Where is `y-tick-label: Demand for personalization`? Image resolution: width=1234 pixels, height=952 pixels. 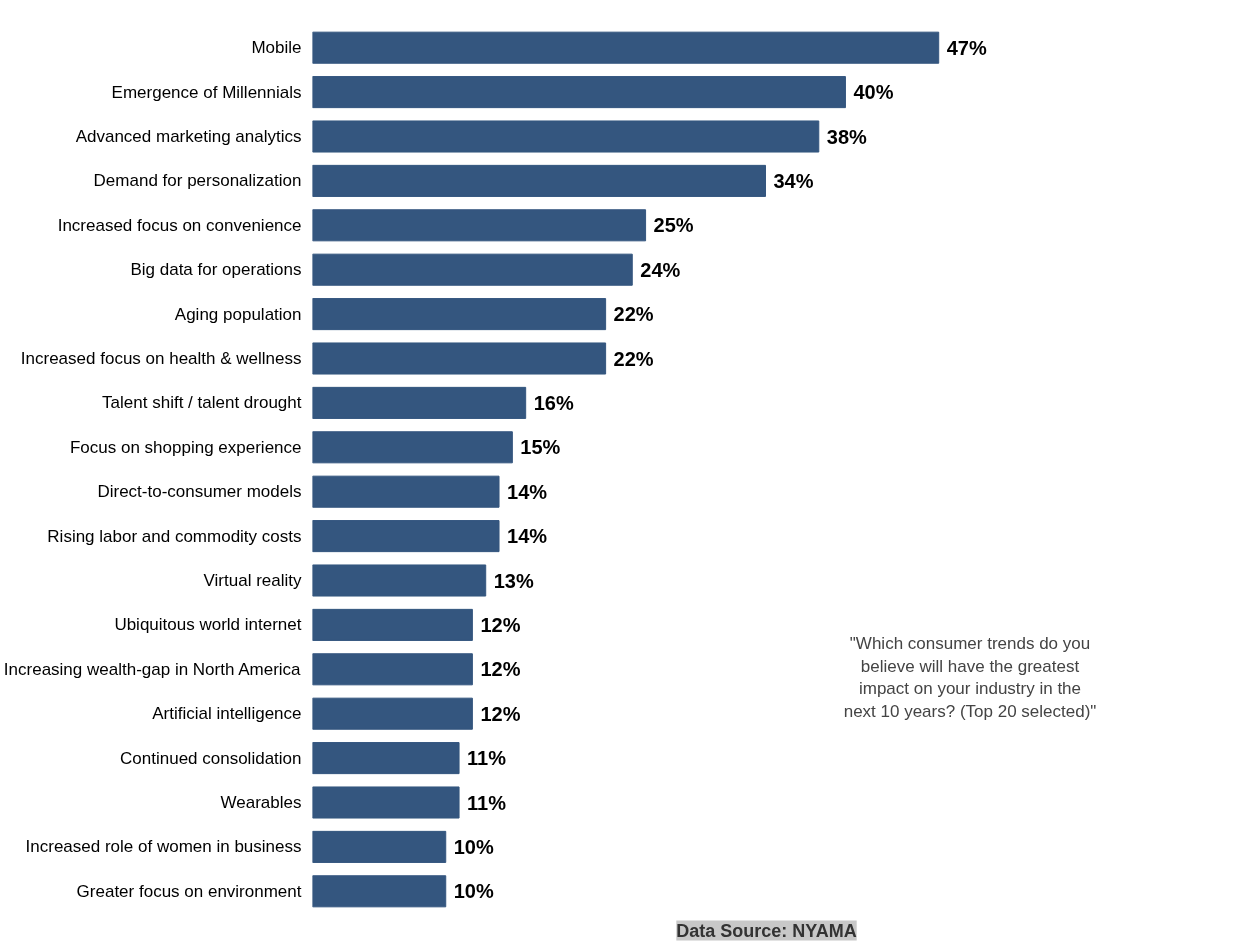 y-tick-label: Demand for personalization is located at coordinates (197, 181).